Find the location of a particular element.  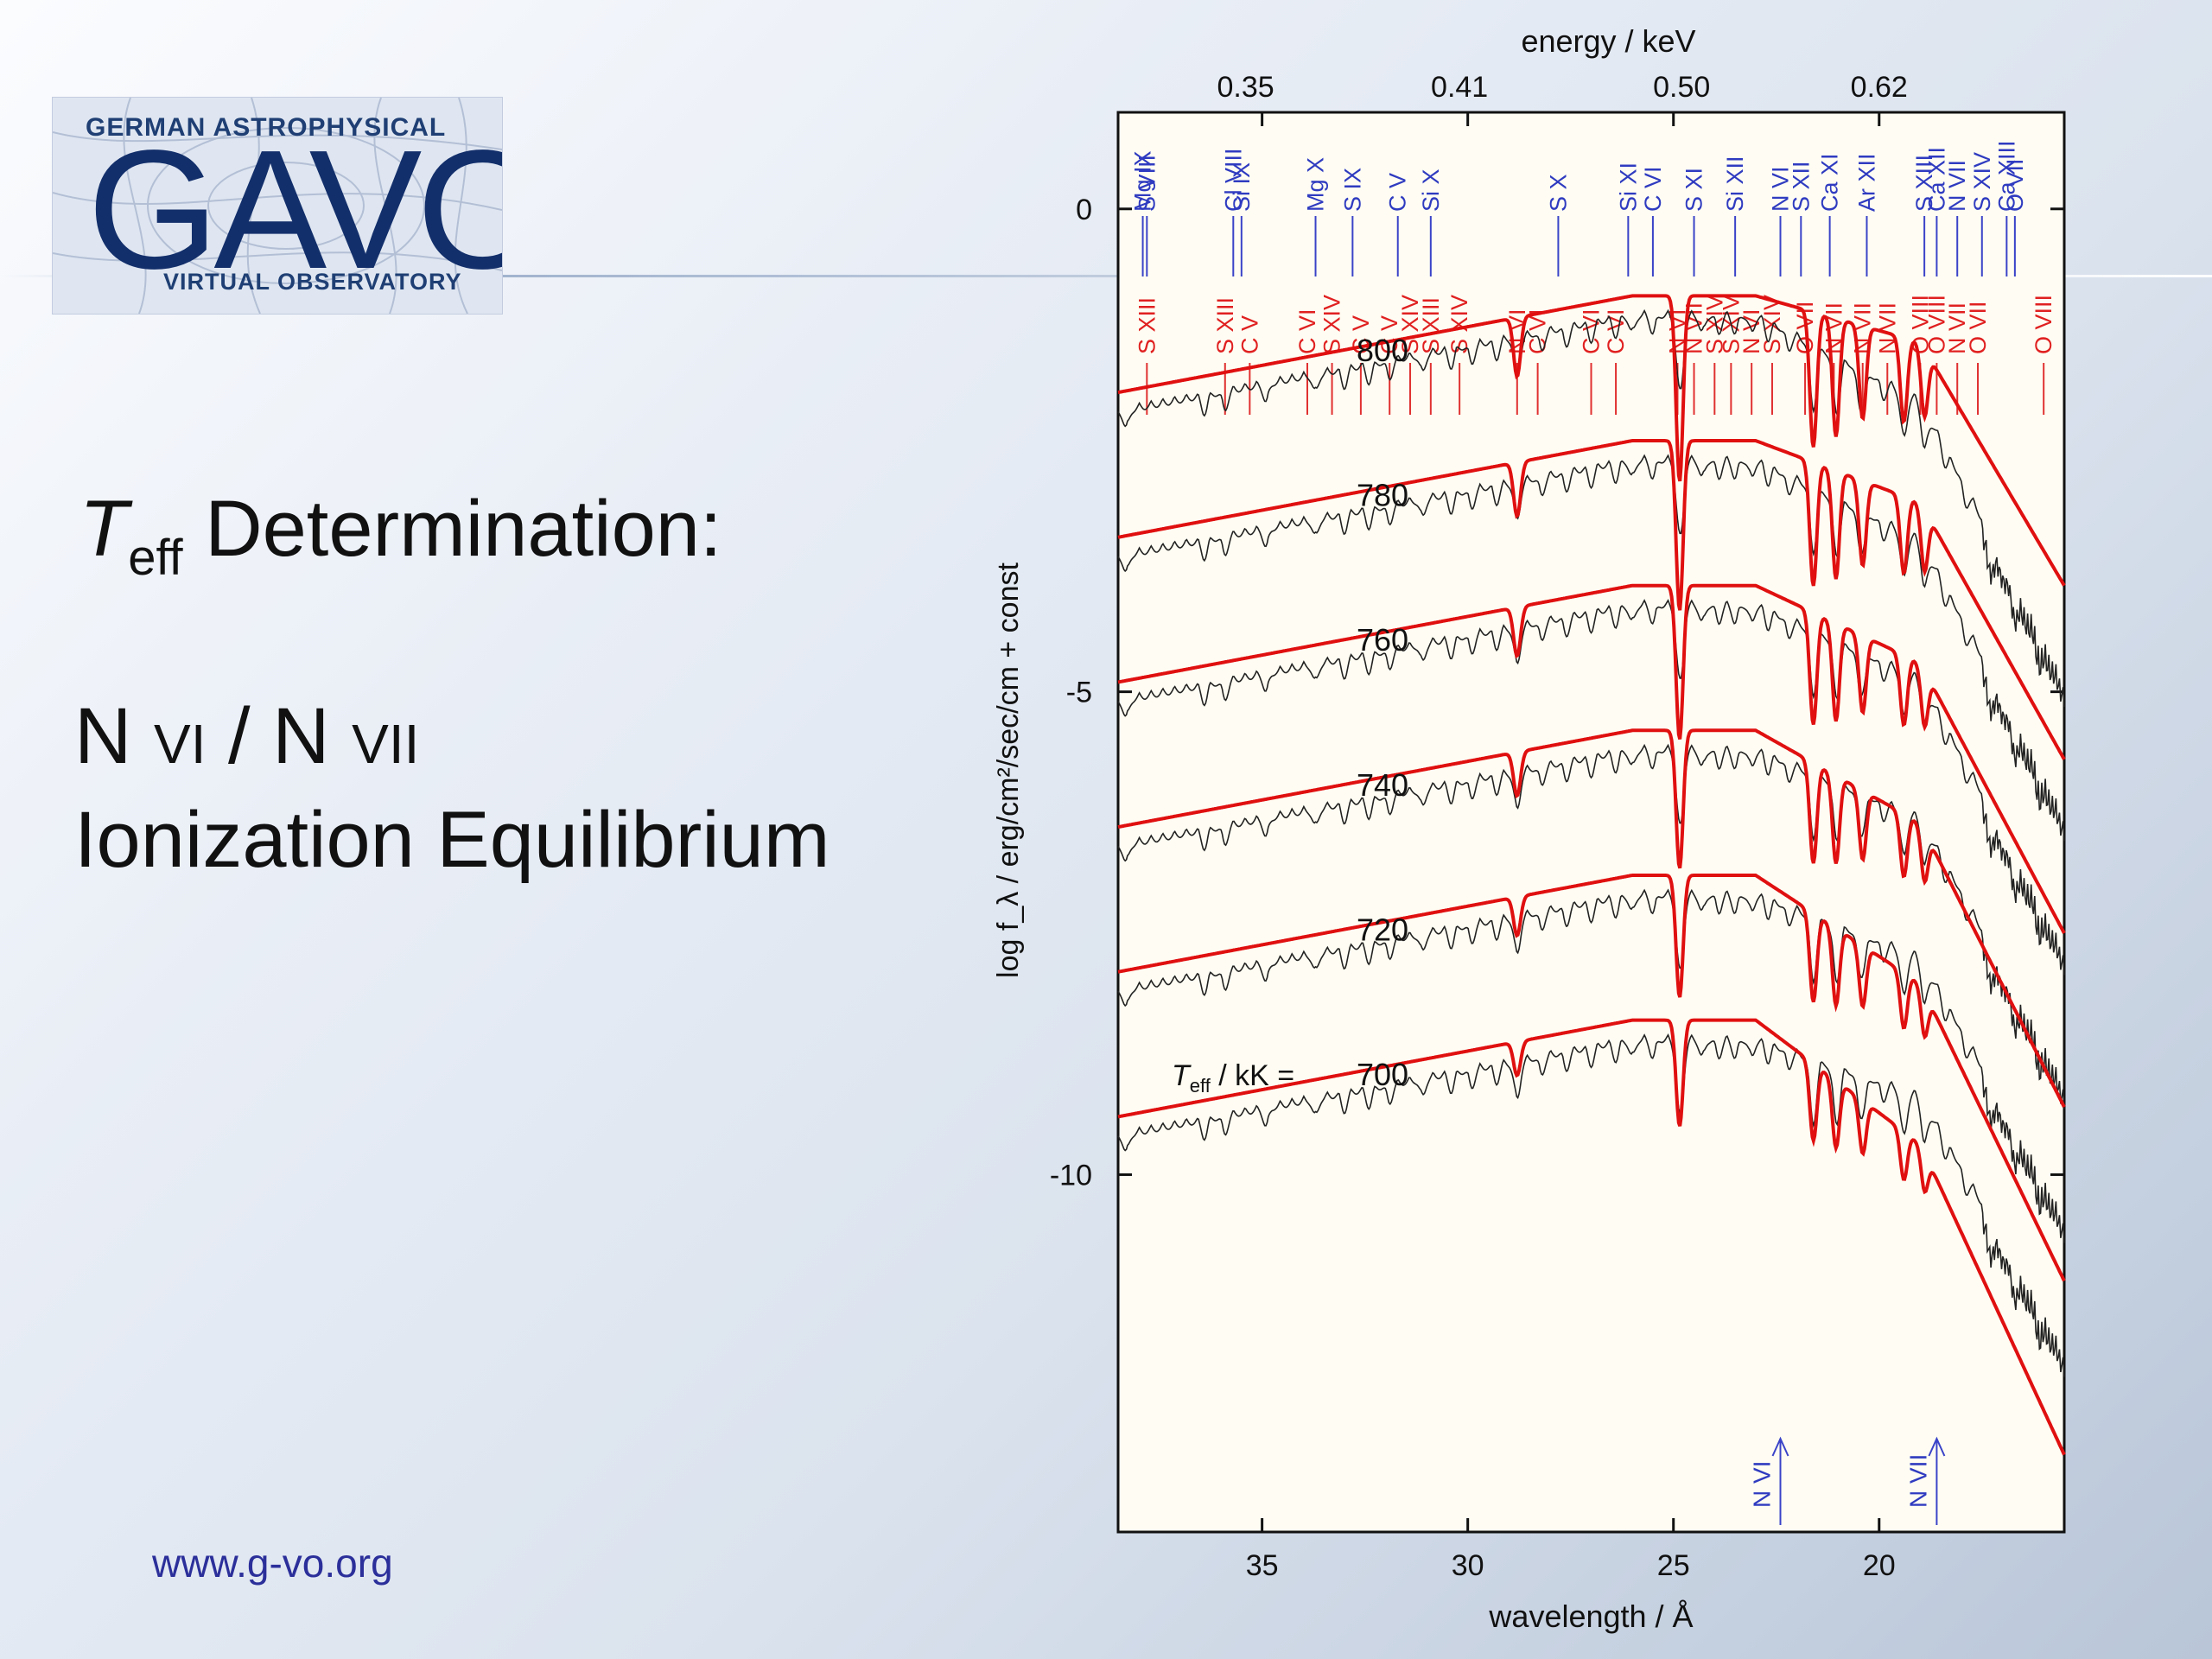

blue-line-label: S X is located at coordinates (1558, 193).